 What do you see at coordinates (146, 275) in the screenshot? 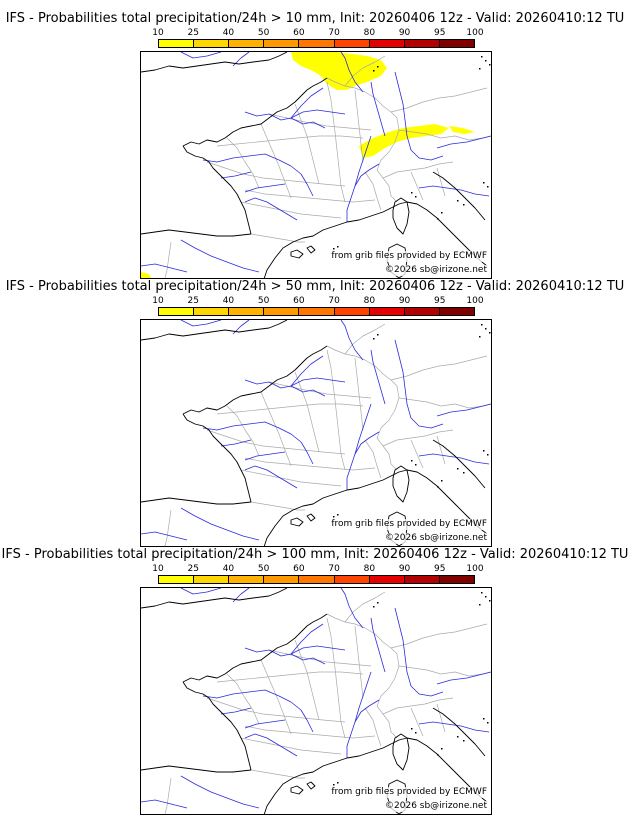
I see `precip-patch` at bounding box center [146, 275].